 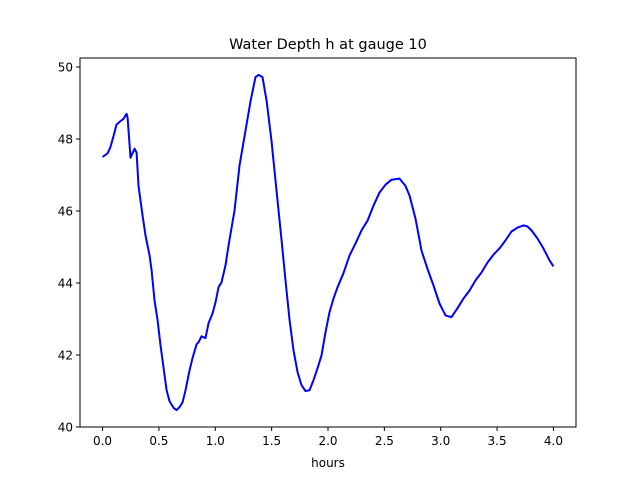 I want to click on y-tick-label: 44, so click(x=65, y=284).